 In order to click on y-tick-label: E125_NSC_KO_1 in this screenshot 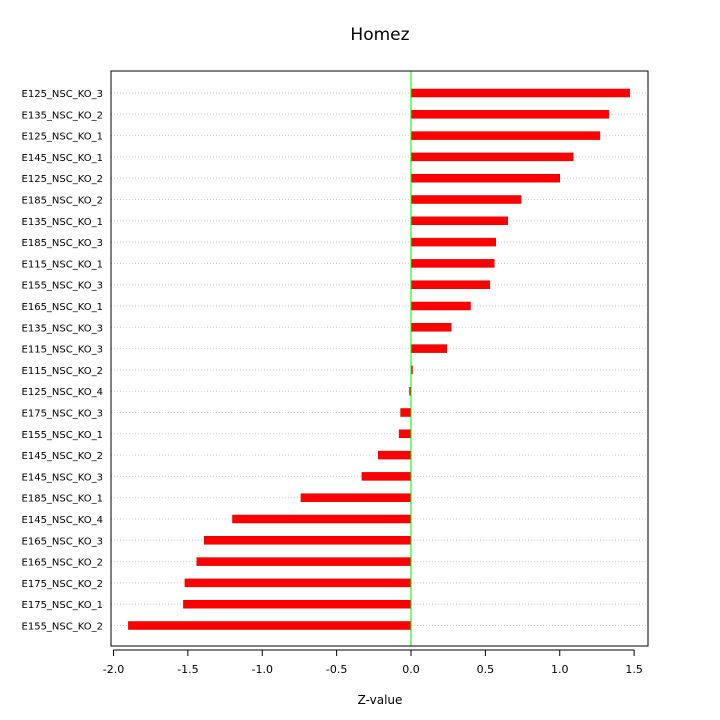, I will do `click(62, 137)`.